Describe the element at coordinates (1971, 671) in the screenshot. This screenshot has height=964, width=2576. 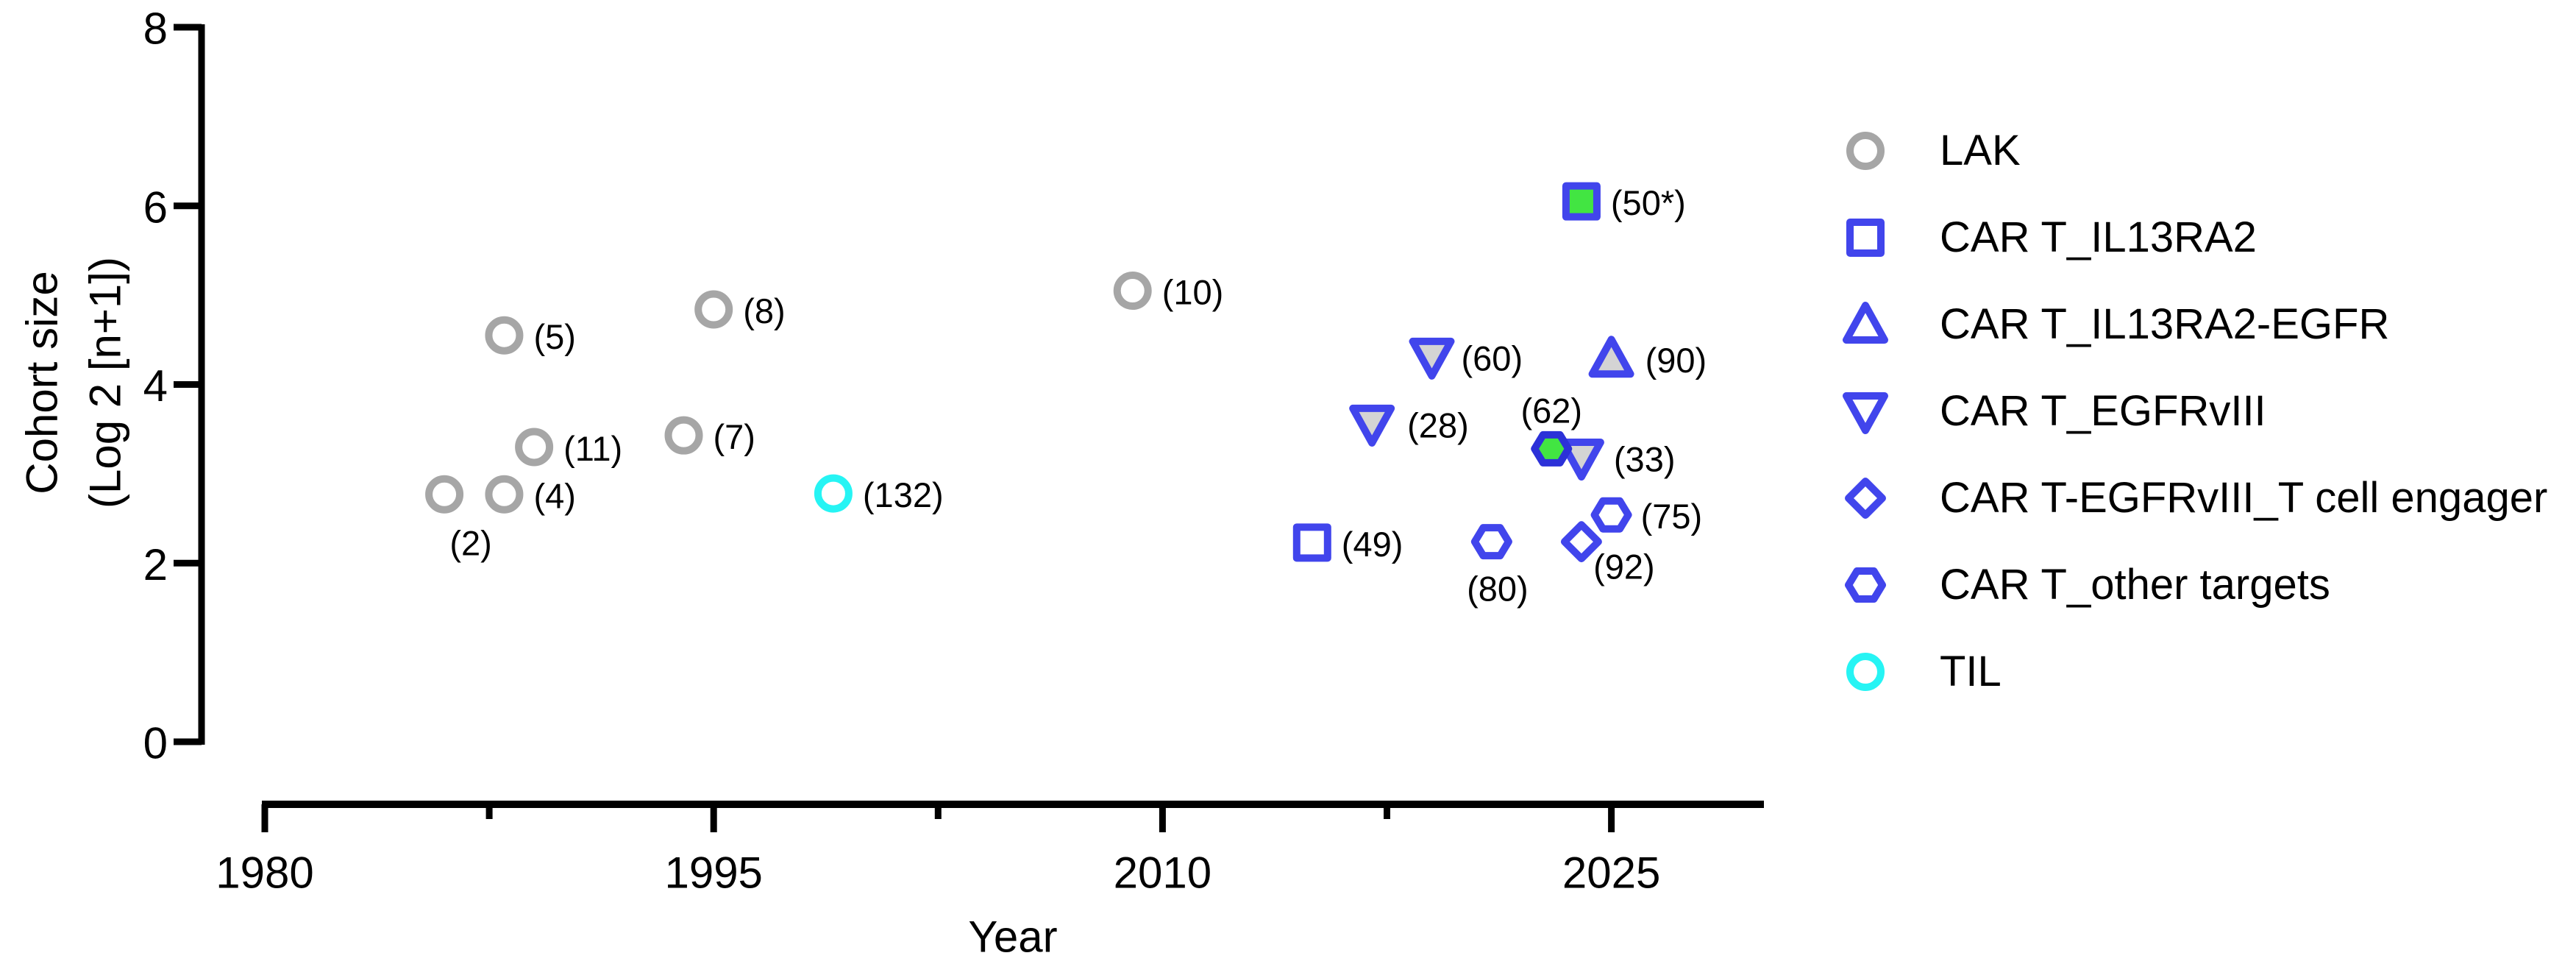
I see `legend-label-til: TIL` at that location.